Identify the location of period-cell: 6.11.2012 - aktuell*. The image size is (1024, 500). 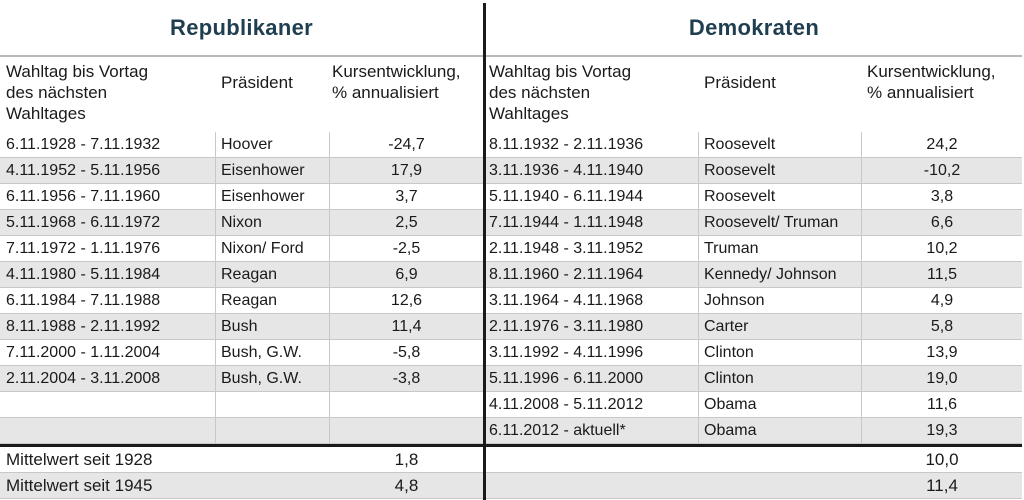
(557, 430).